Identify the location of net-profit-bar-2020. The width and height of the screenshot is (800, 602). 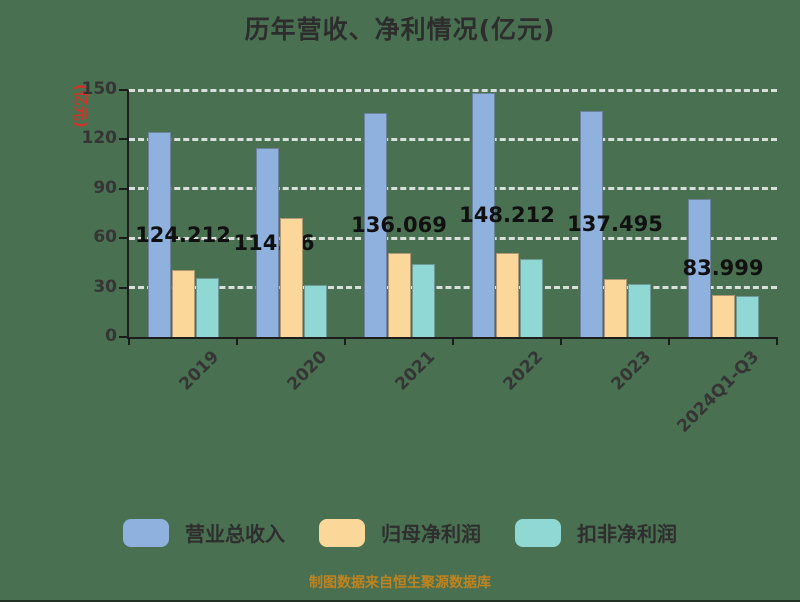
(291, 277).